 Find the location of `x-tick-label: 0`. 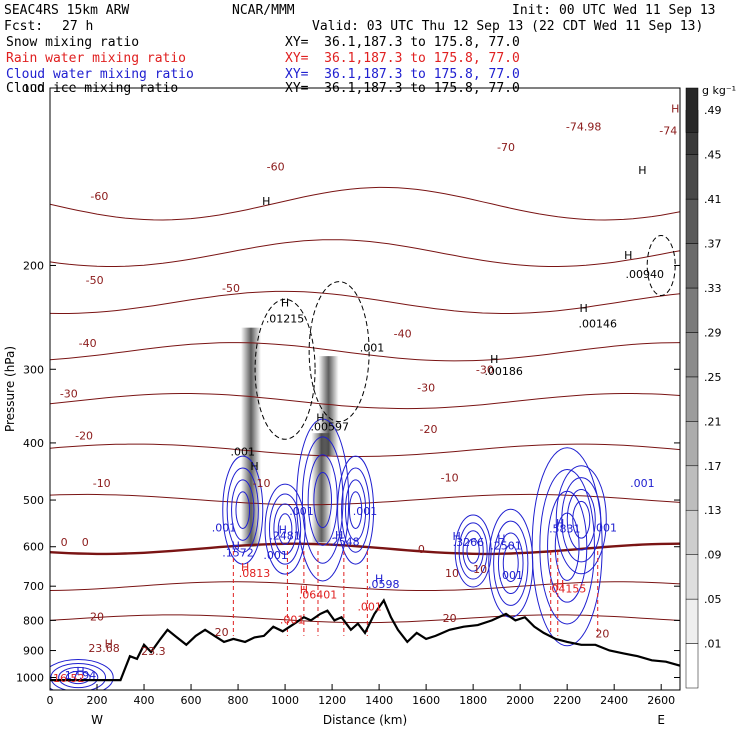

x-tick-label: 0 is located at coordinates (50, 700).